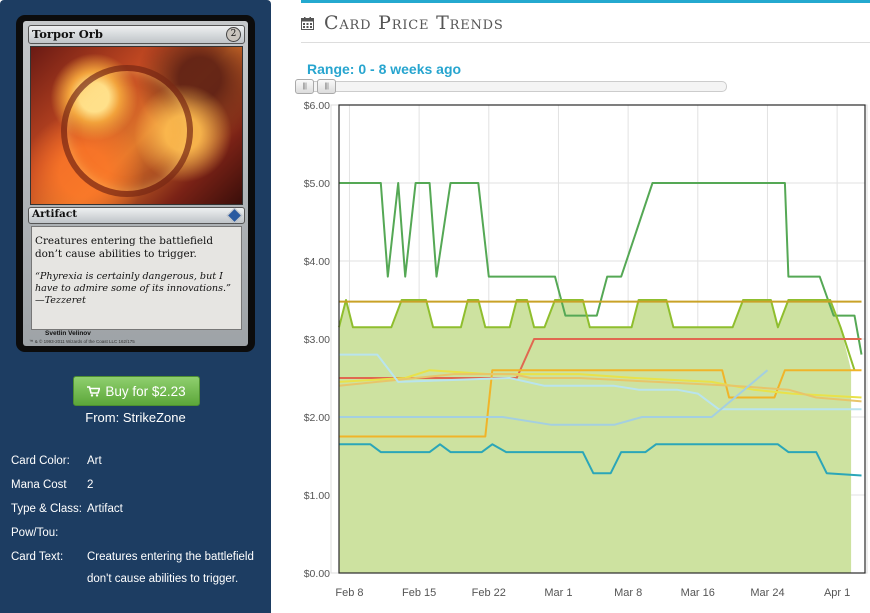 This screenshot has height=613, width=870. I want to click on card-title-bar: Torpor Orb 2, so click(136, 34).